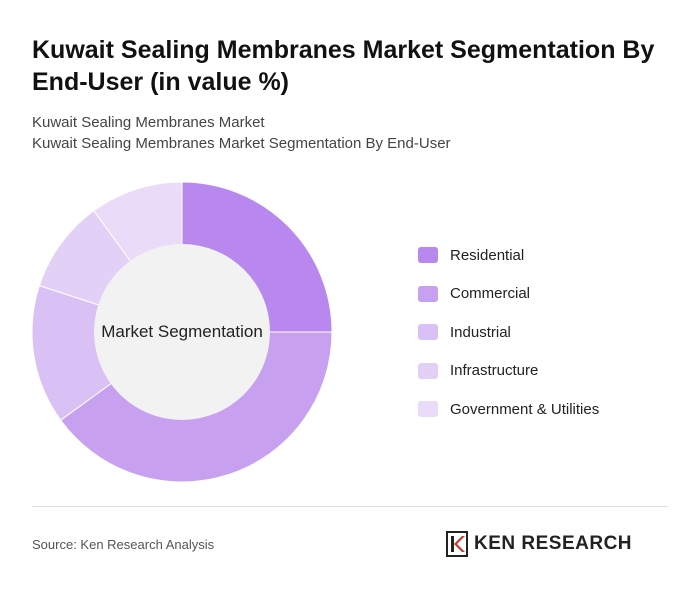 This screenshot has width=700, height=591. Describe the element at coordinates (553, 543) in the screenshot. I see `ken-research-logo-text: KEN RESEARCH` at that location.